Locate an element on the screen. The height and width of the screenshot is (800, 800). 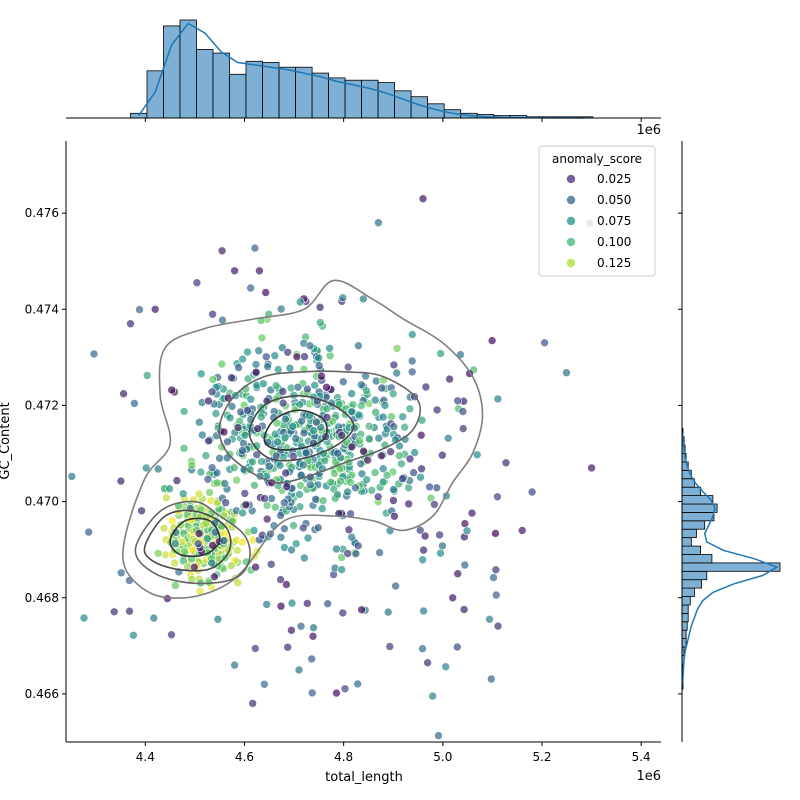
legend-entries: 0.025 0.050 0.075 0.100 0.125 is located at coordinates (598, 221).